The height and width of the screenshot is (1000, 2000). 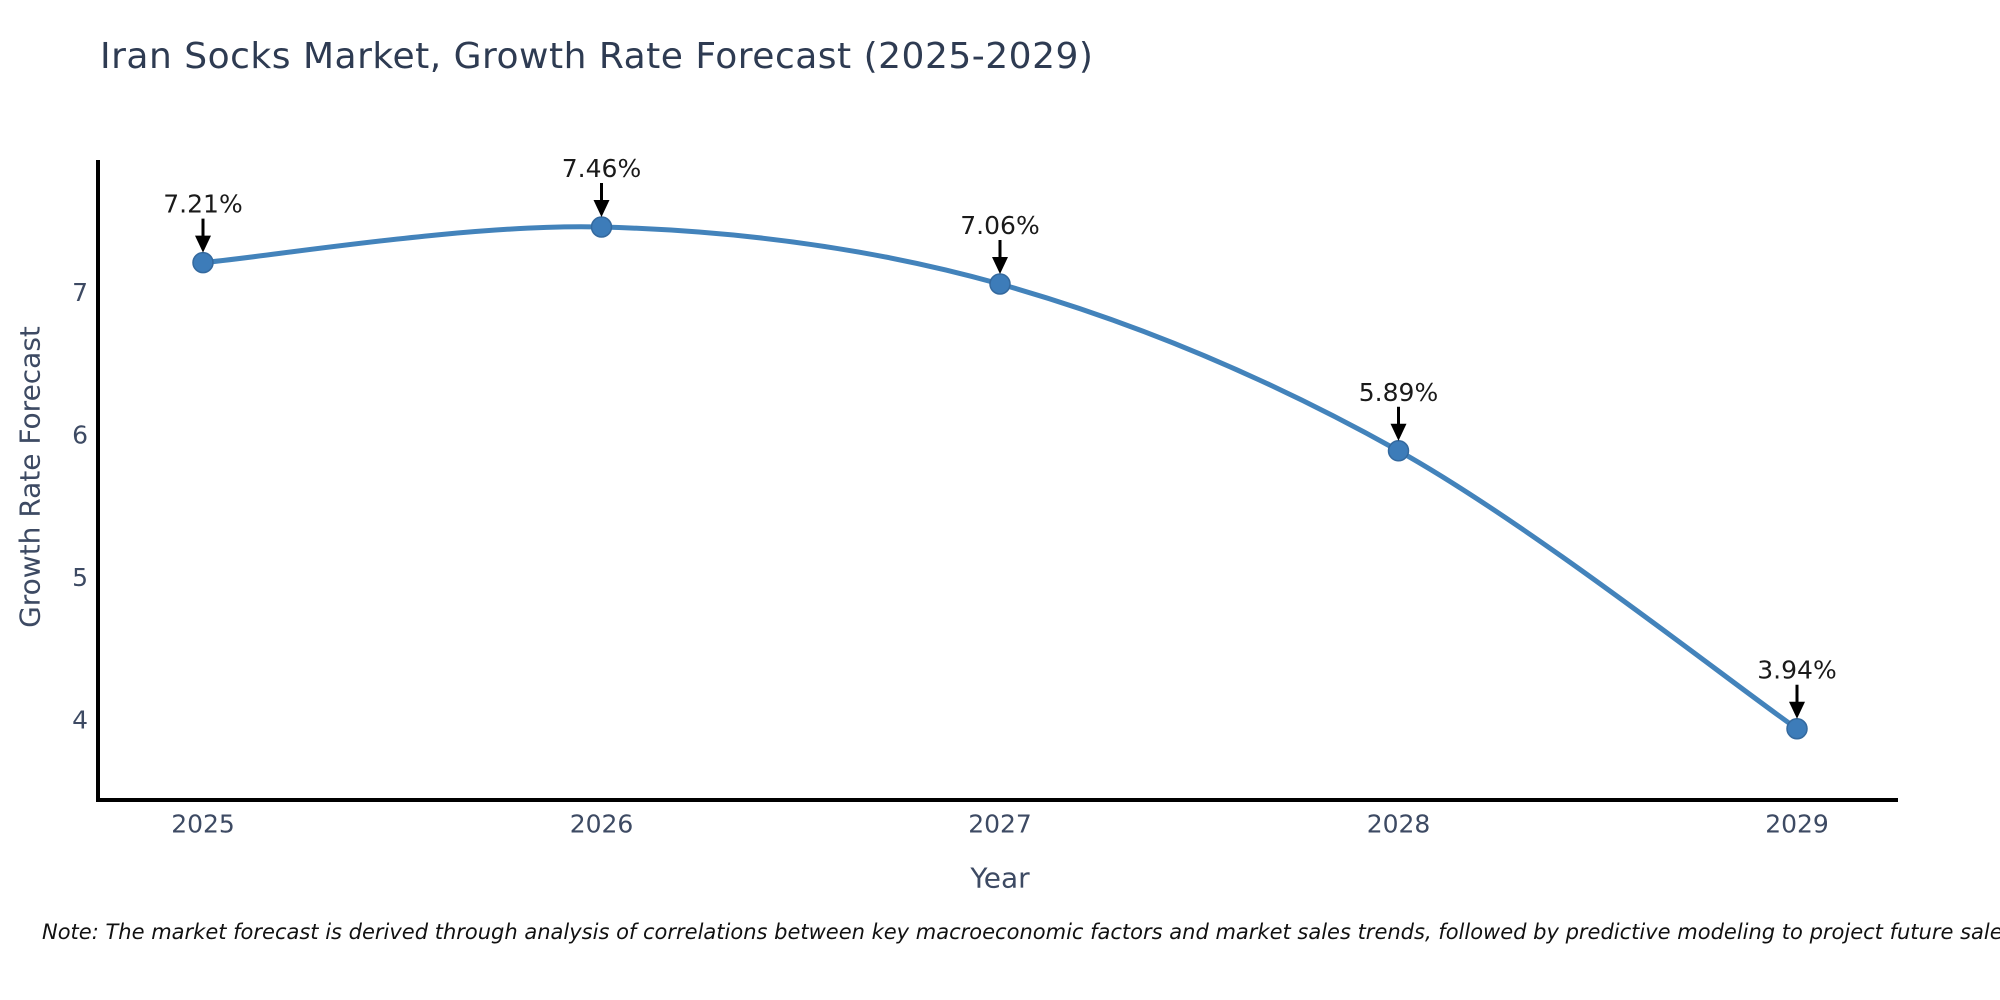 I want to click on x-axis-tick-label: 2028, so click(x=1399, y=823).